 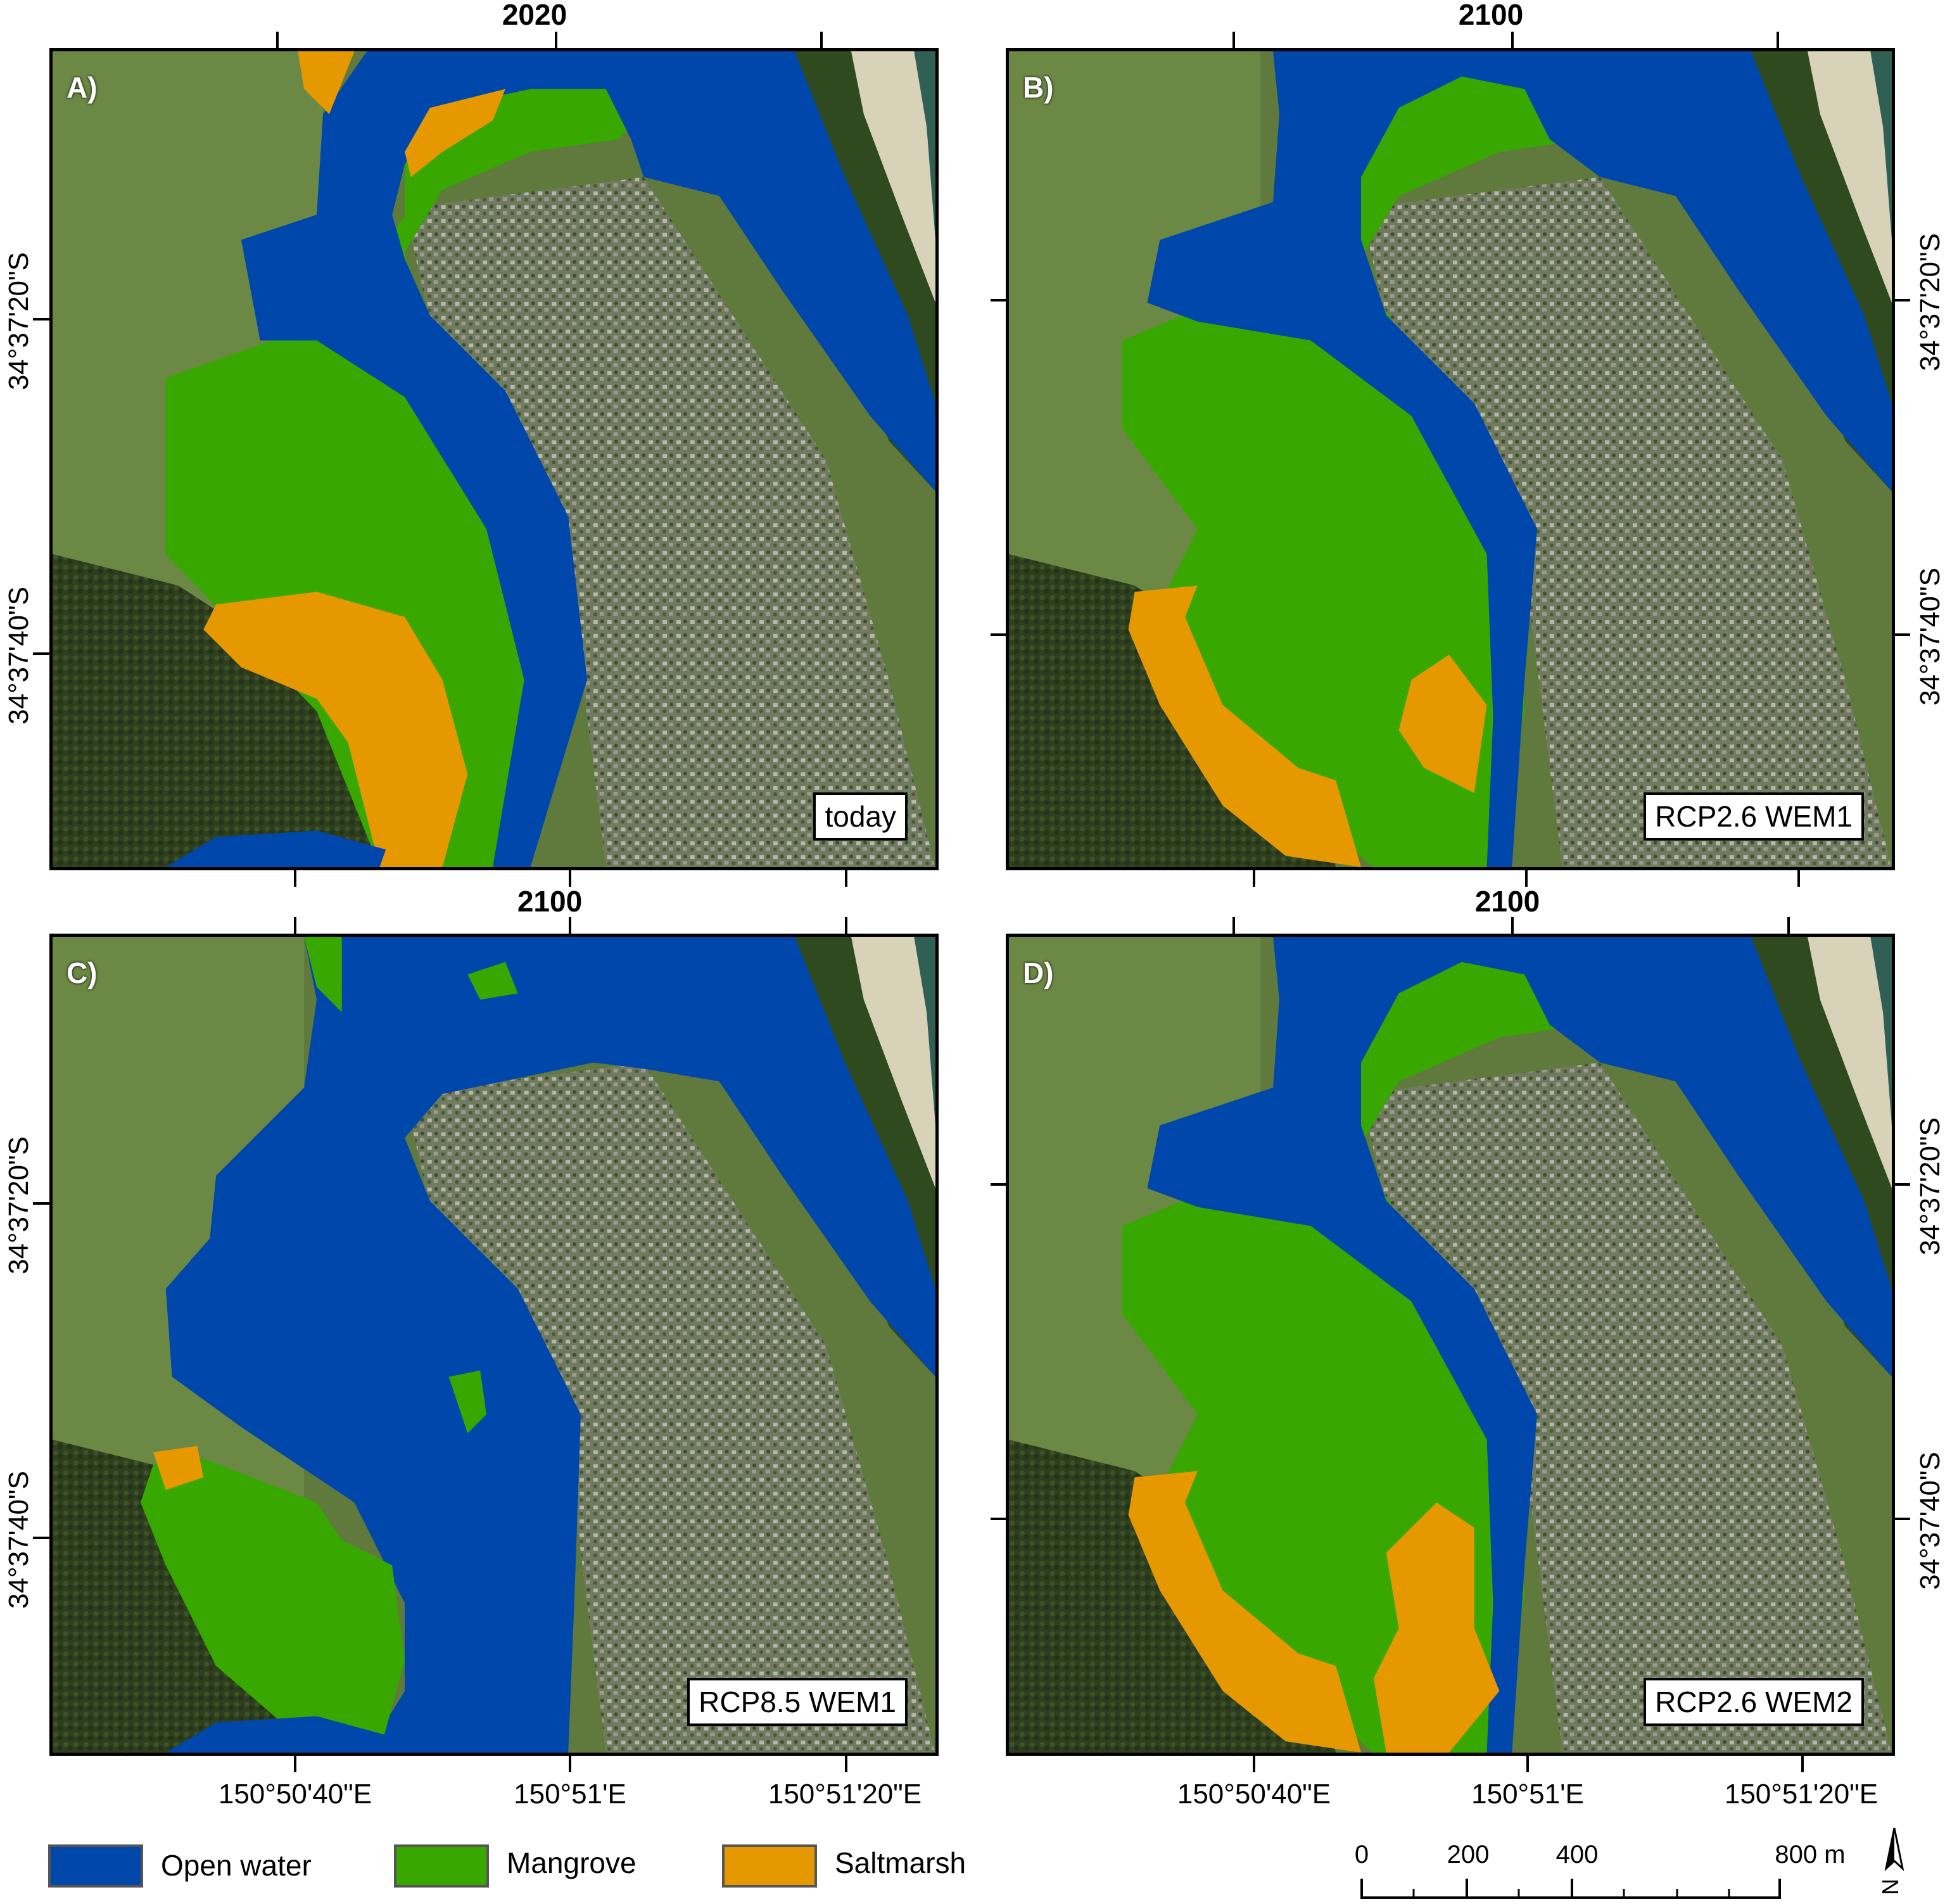 What do you see at coordinates (95, 1866) in the screenshot?
I see `legend-swatch-open-water` at bounding box center [95, 1866].